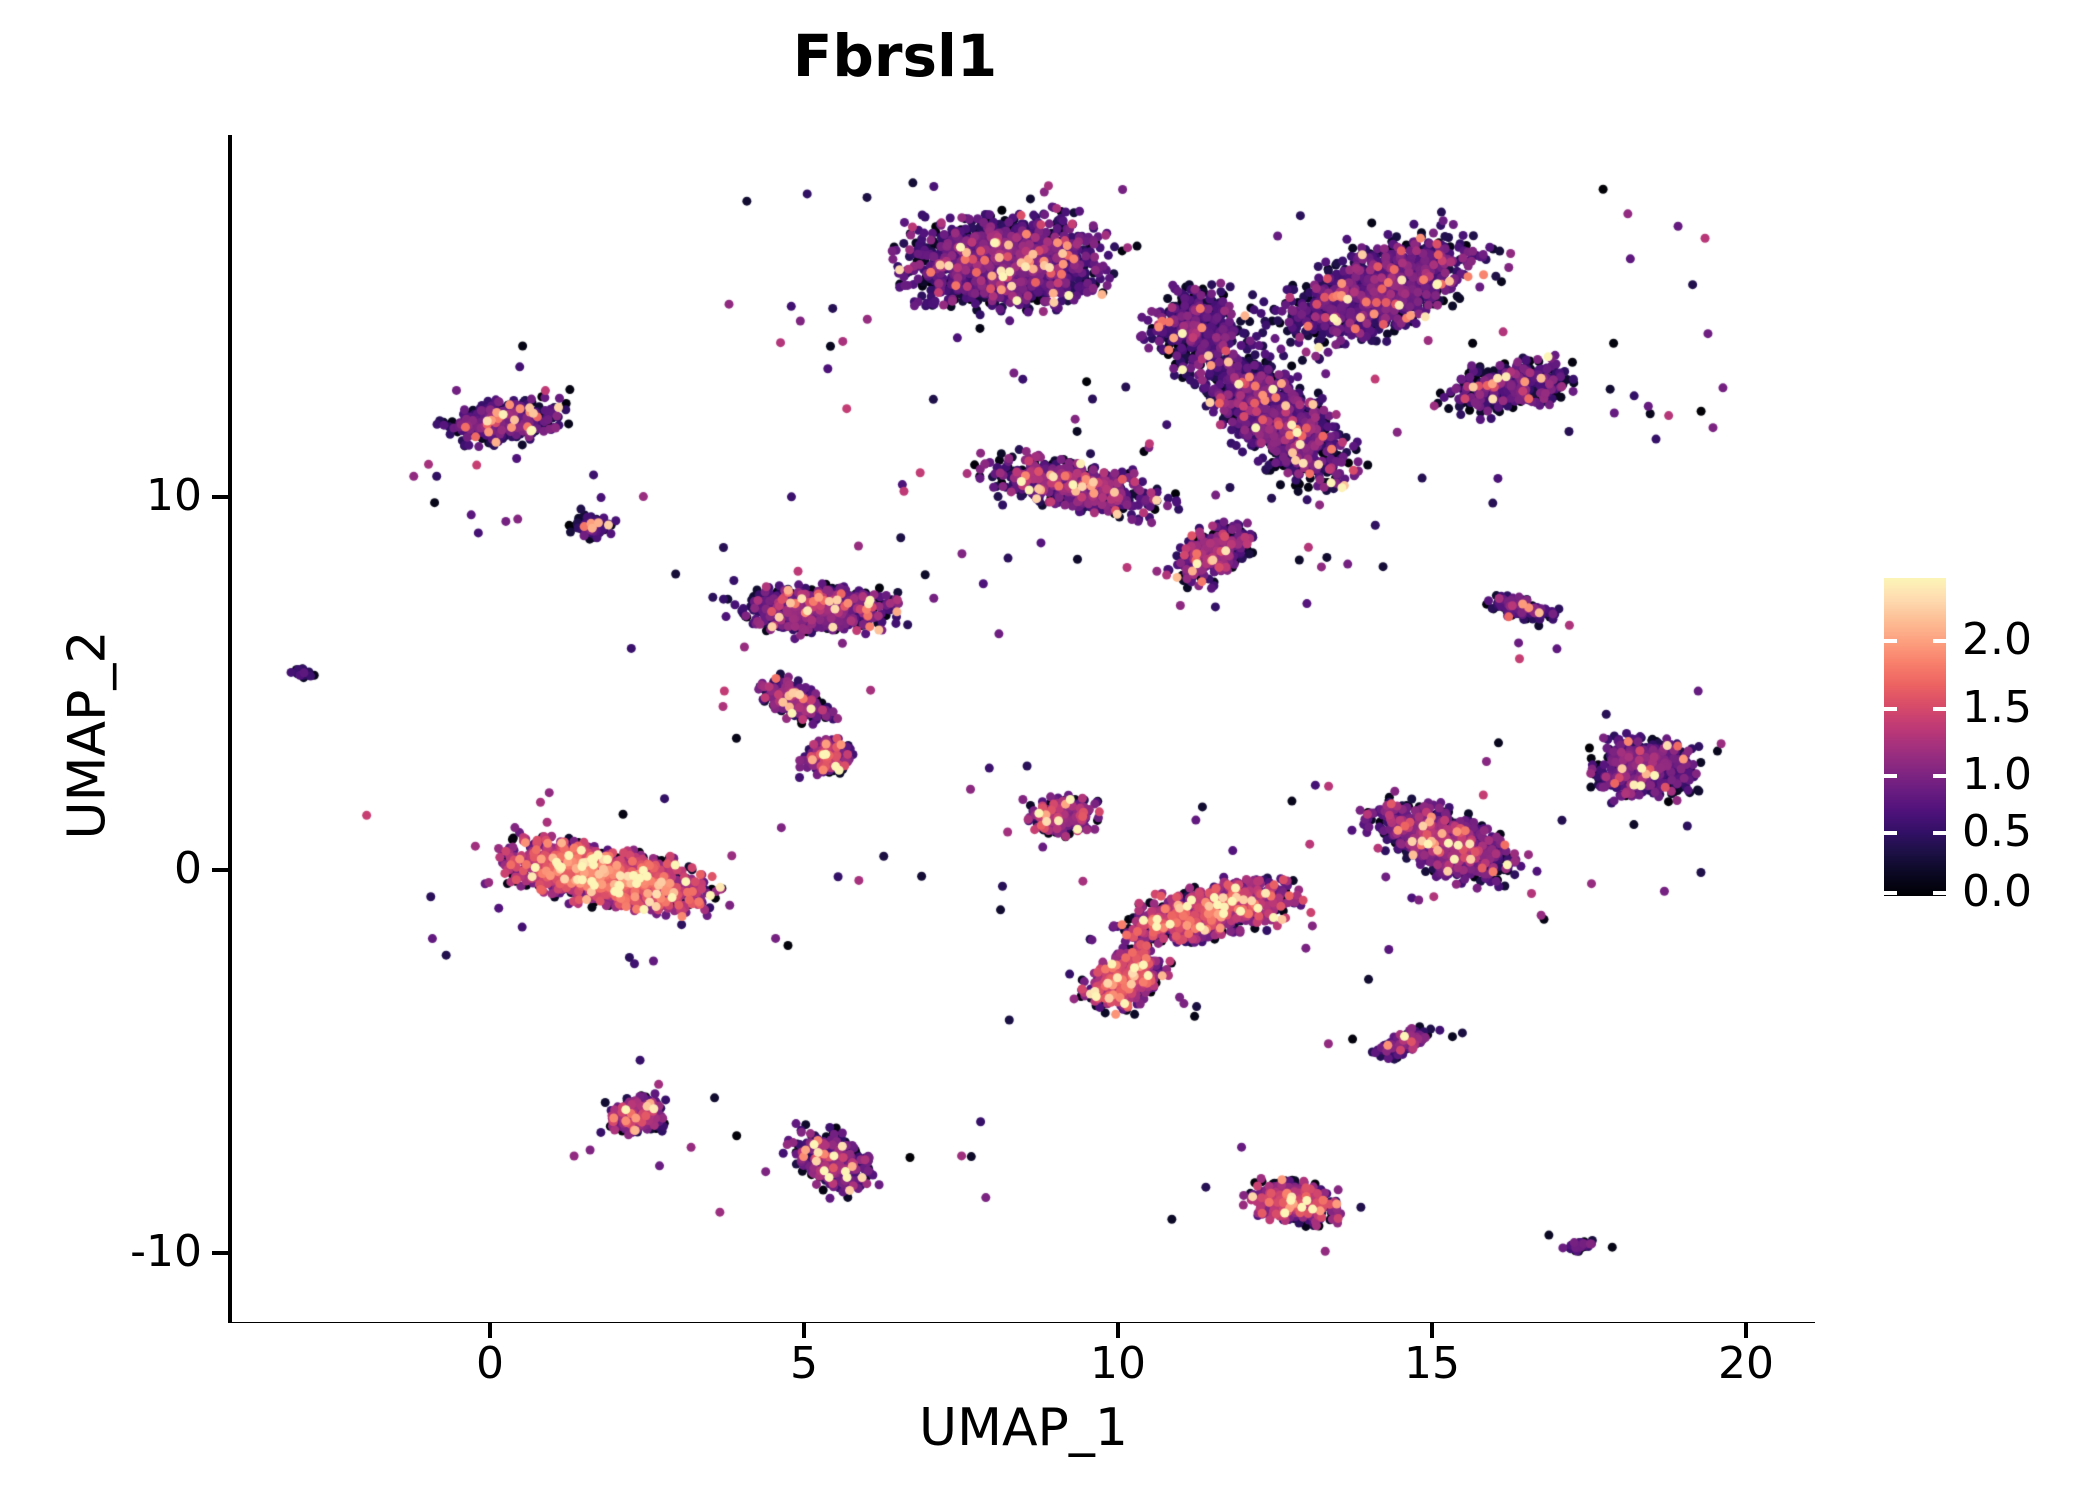  I want to click on colorbar-tick-0-5-left, so click(1890, 833).